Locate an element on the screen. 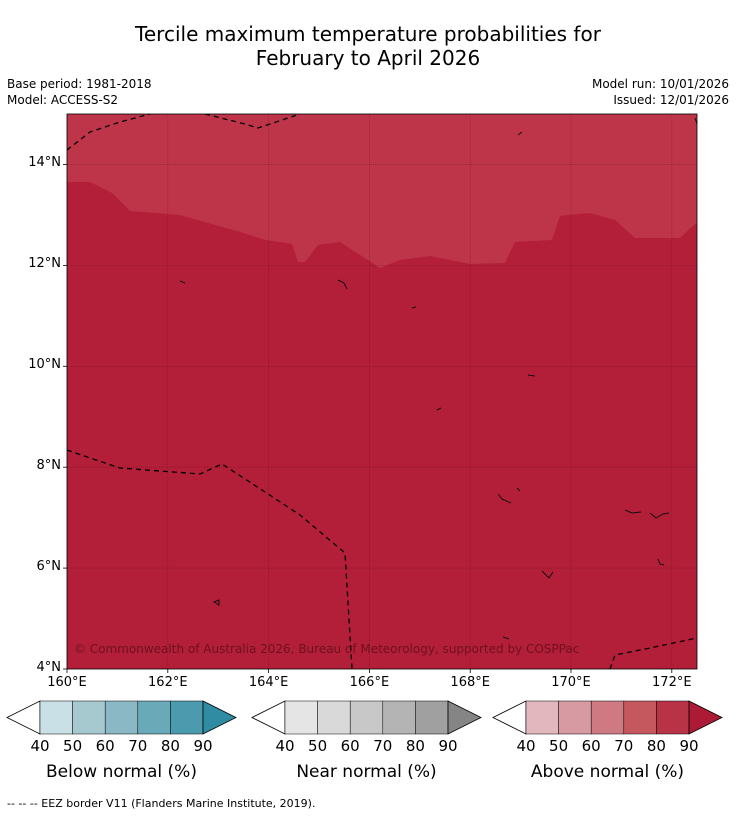  model-run: Model run: 10/01/2026 is located at coordinates (660, 84).